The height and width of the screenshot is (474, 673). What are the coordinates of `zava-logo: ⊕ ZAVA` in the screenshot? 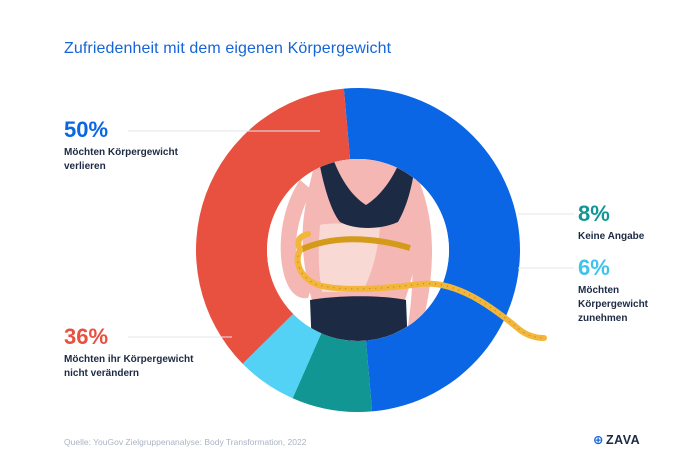 It's located at (616, 439).